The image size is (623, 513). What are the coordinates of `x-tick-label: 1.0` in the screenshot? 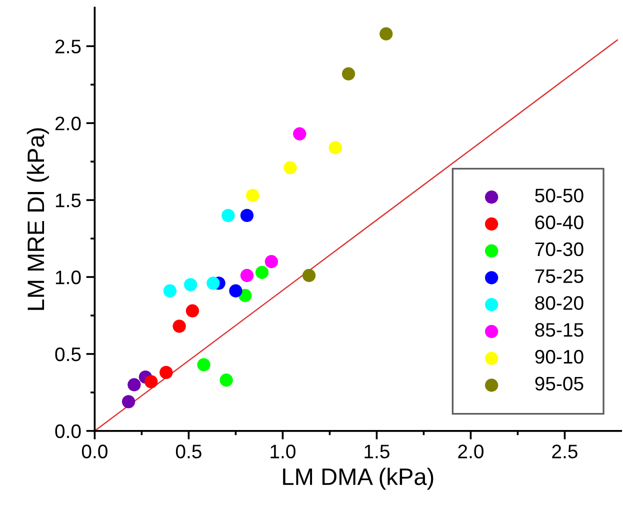 It's located at (283, 451).